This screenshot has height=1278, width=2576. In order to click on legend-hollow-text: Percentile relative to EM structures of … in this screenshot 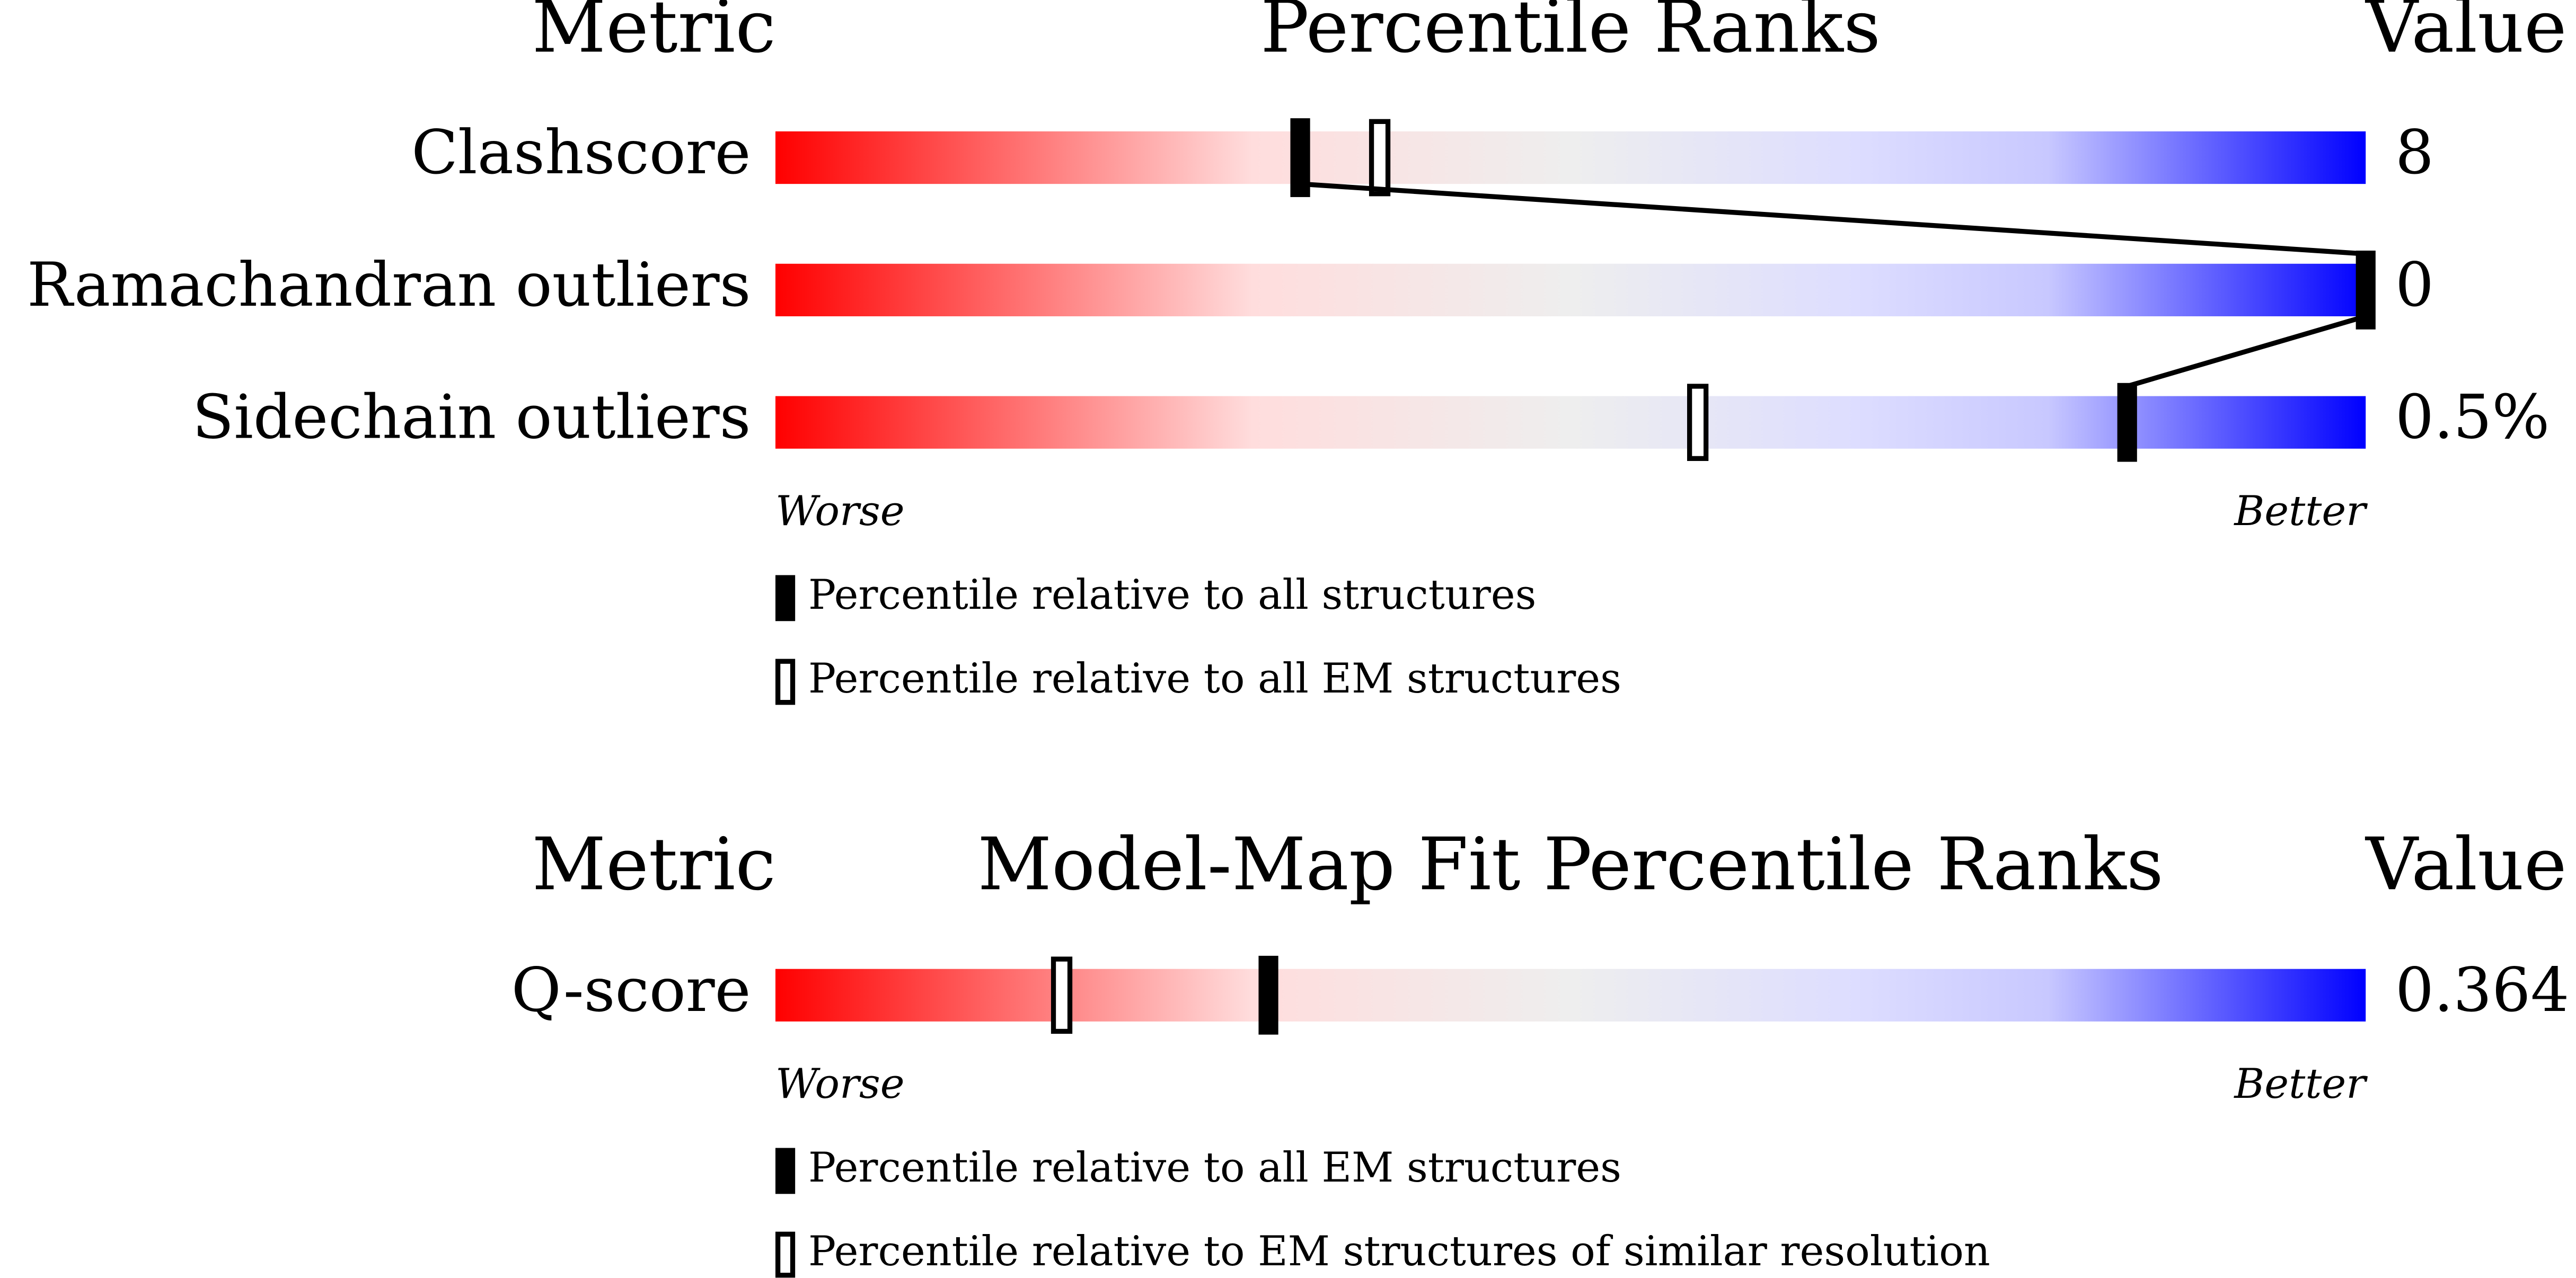, I will do `click(1399, 1251)`.